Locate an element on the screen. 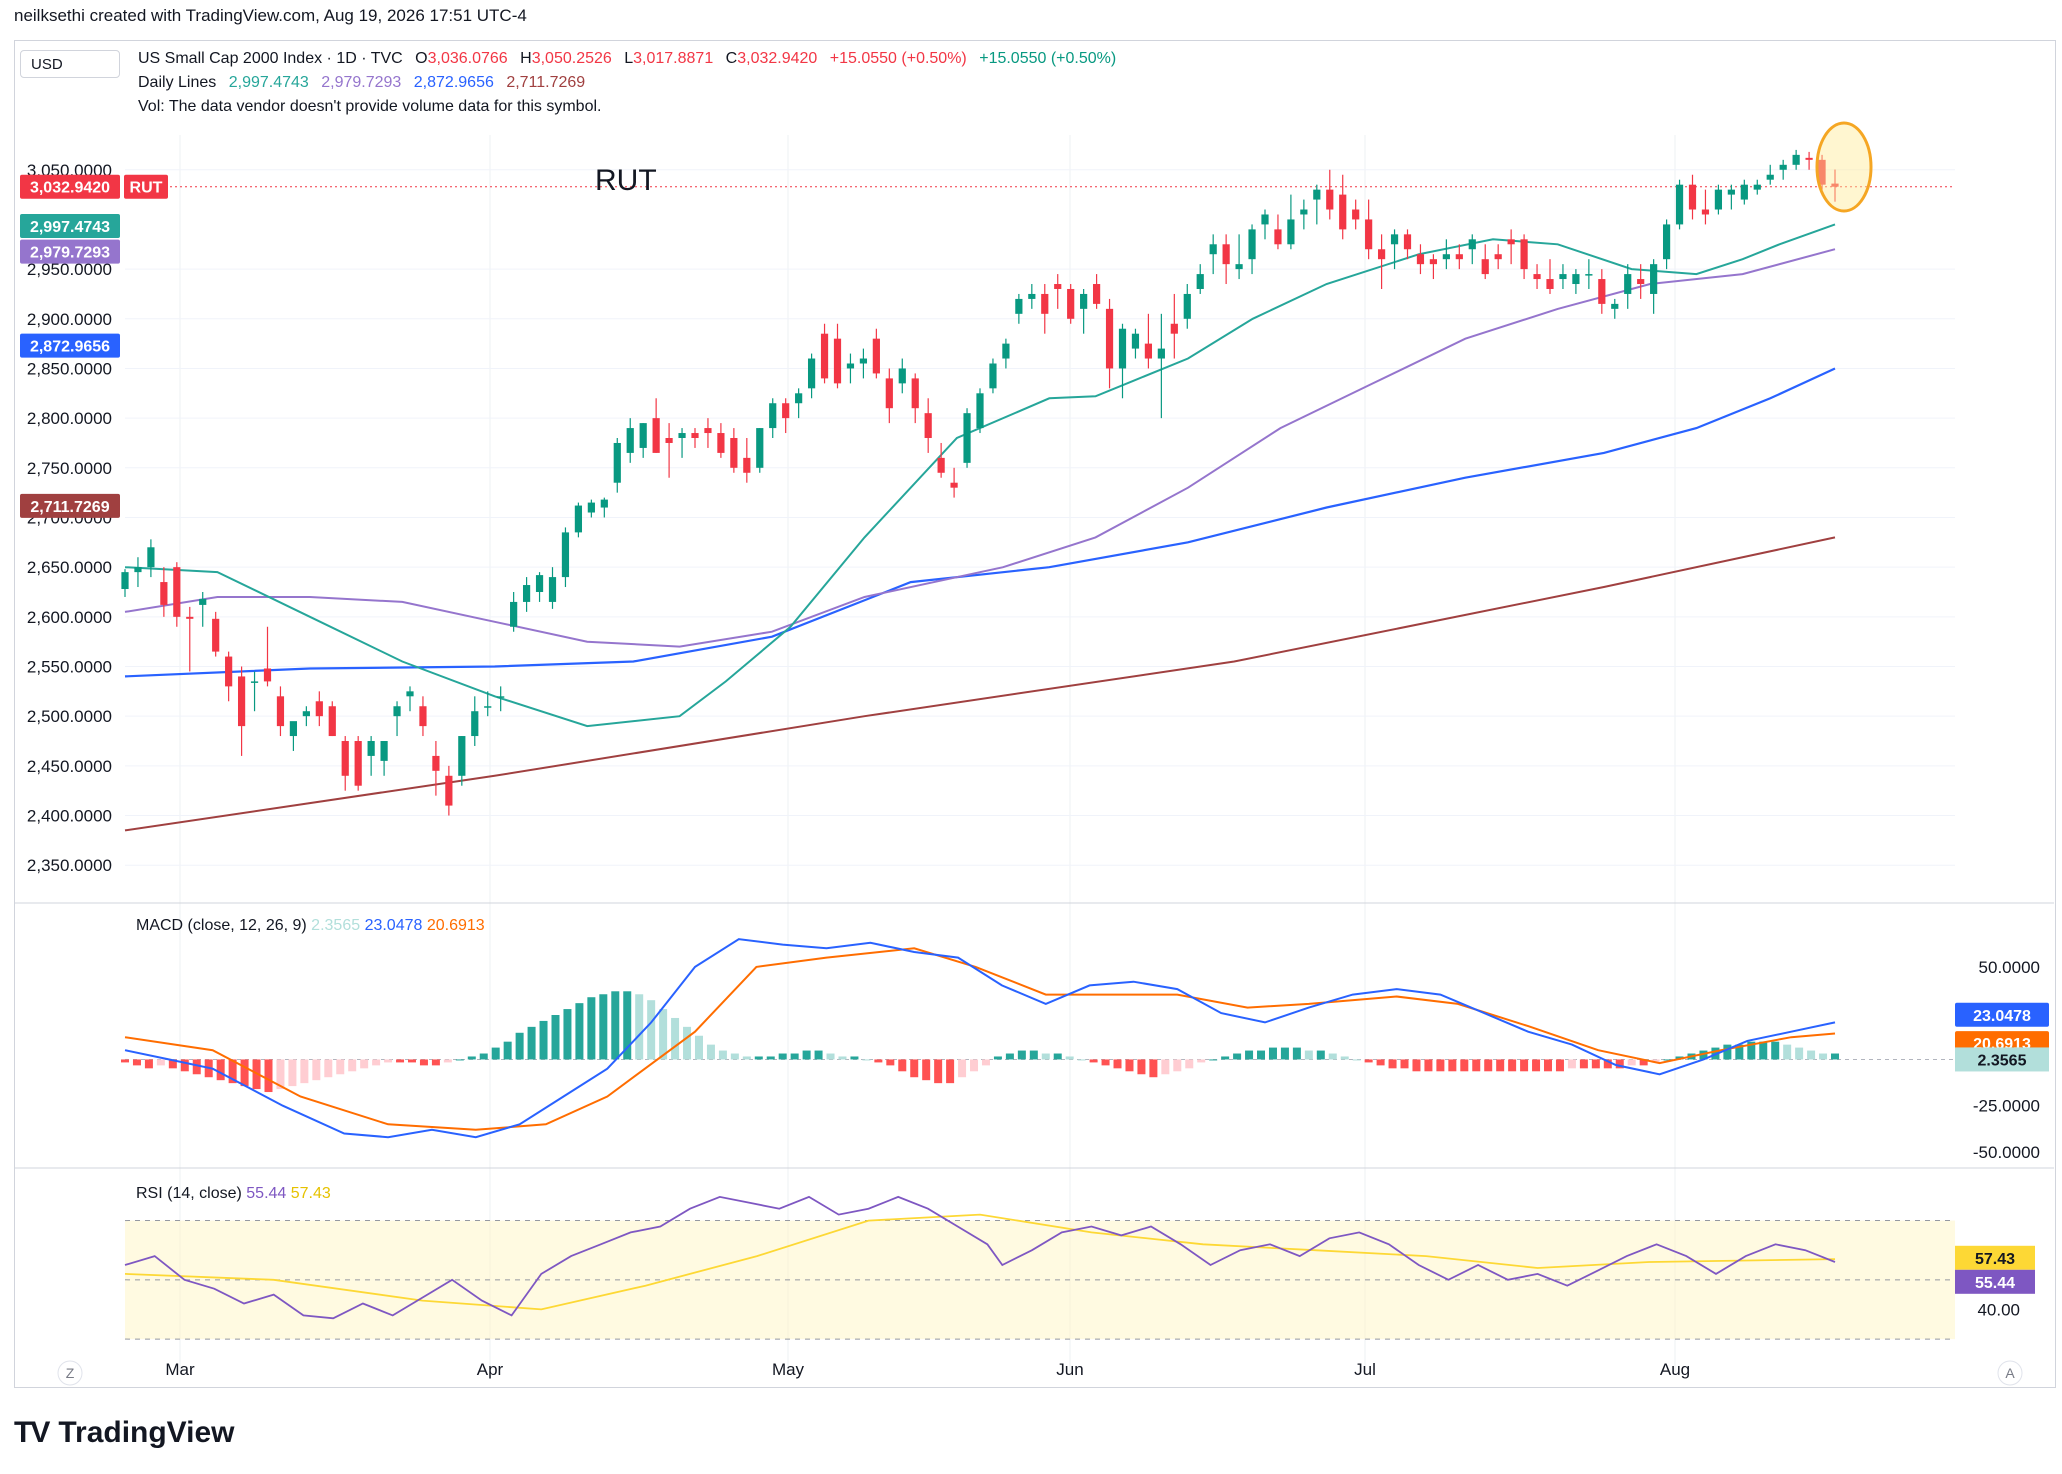  rsi-ma-tag is located at coordinates (1995, 1257).